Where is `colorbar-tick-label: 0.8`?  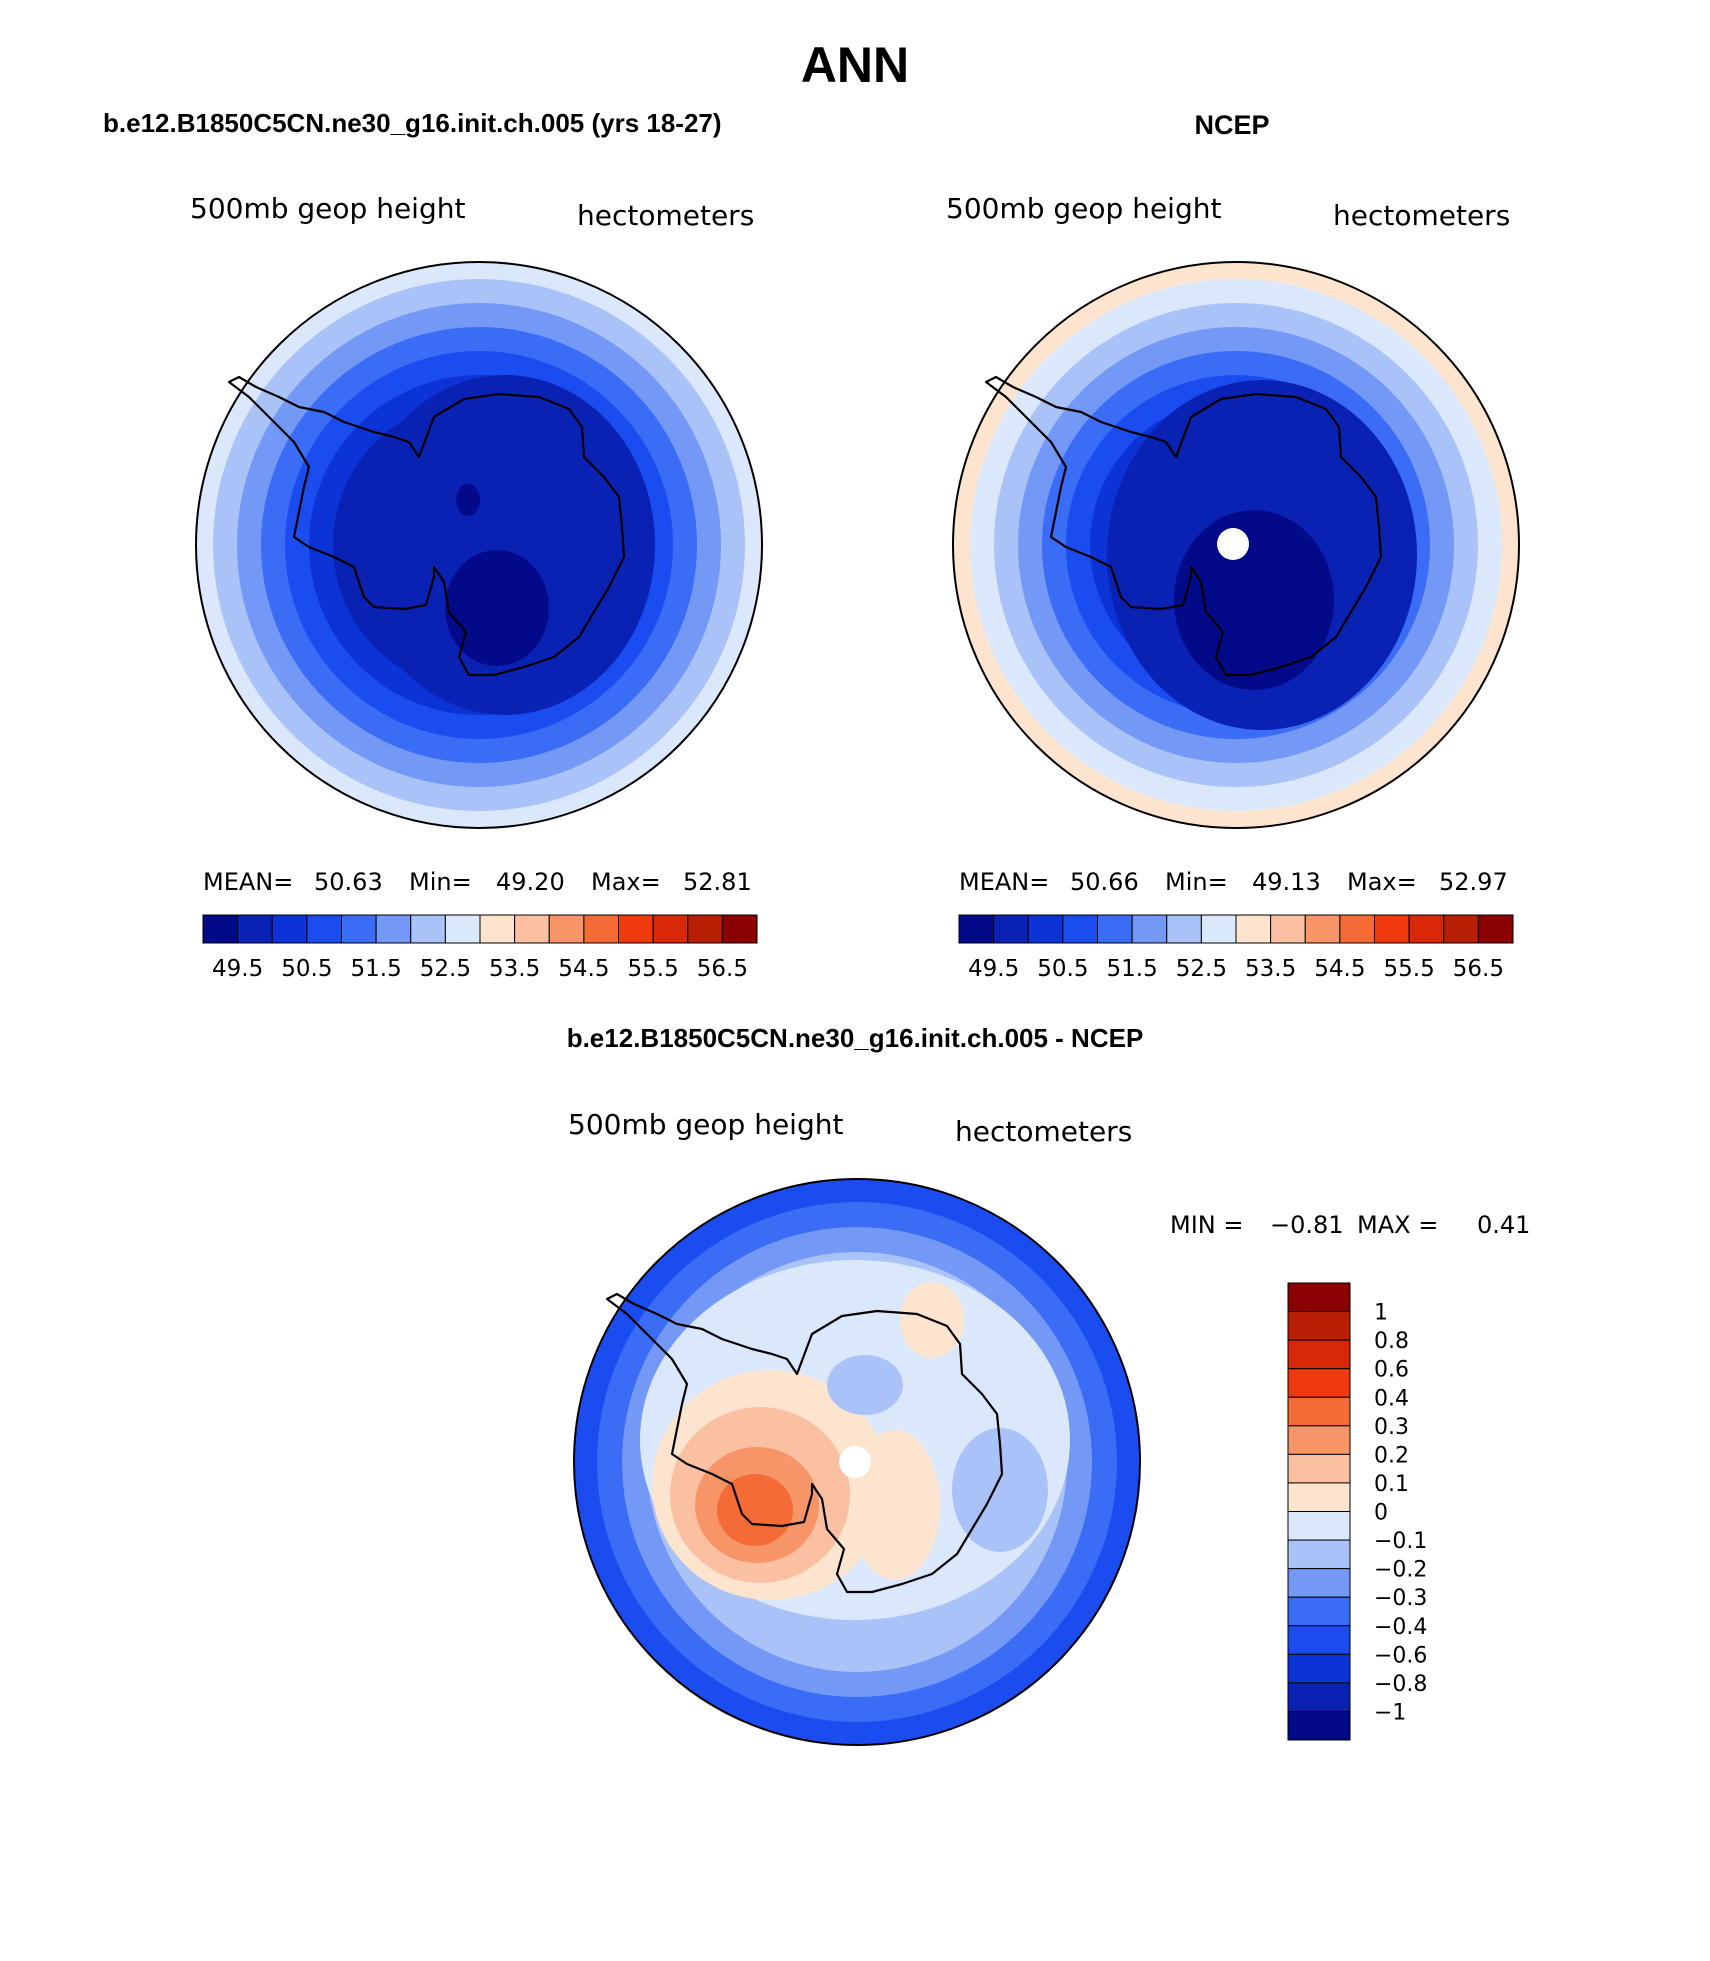 colorbar-tick-label: 0.8 is located at coordinates (1391, 1341).